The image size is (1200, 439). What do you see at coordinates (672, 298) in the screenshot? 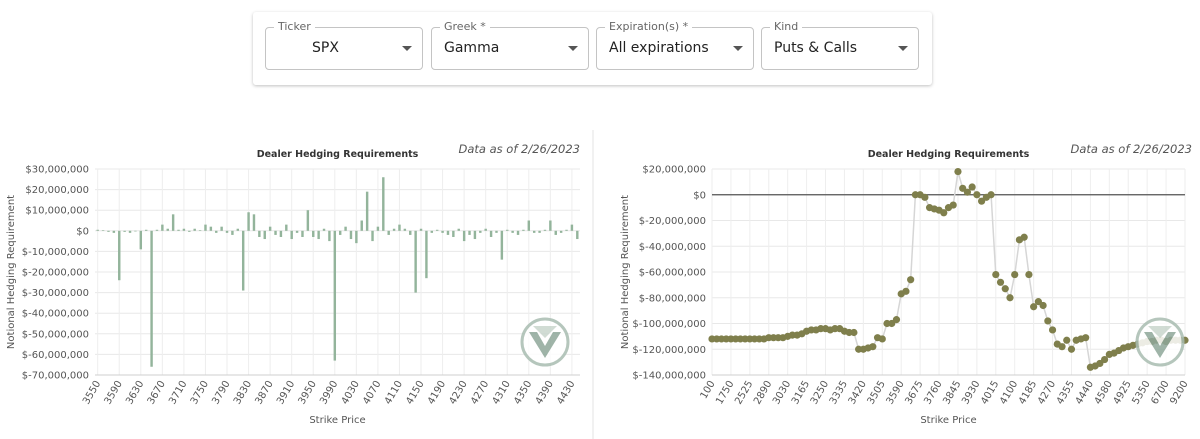
I see `y-tick-label: $-80,000,000` at bounding box center [672, 298].